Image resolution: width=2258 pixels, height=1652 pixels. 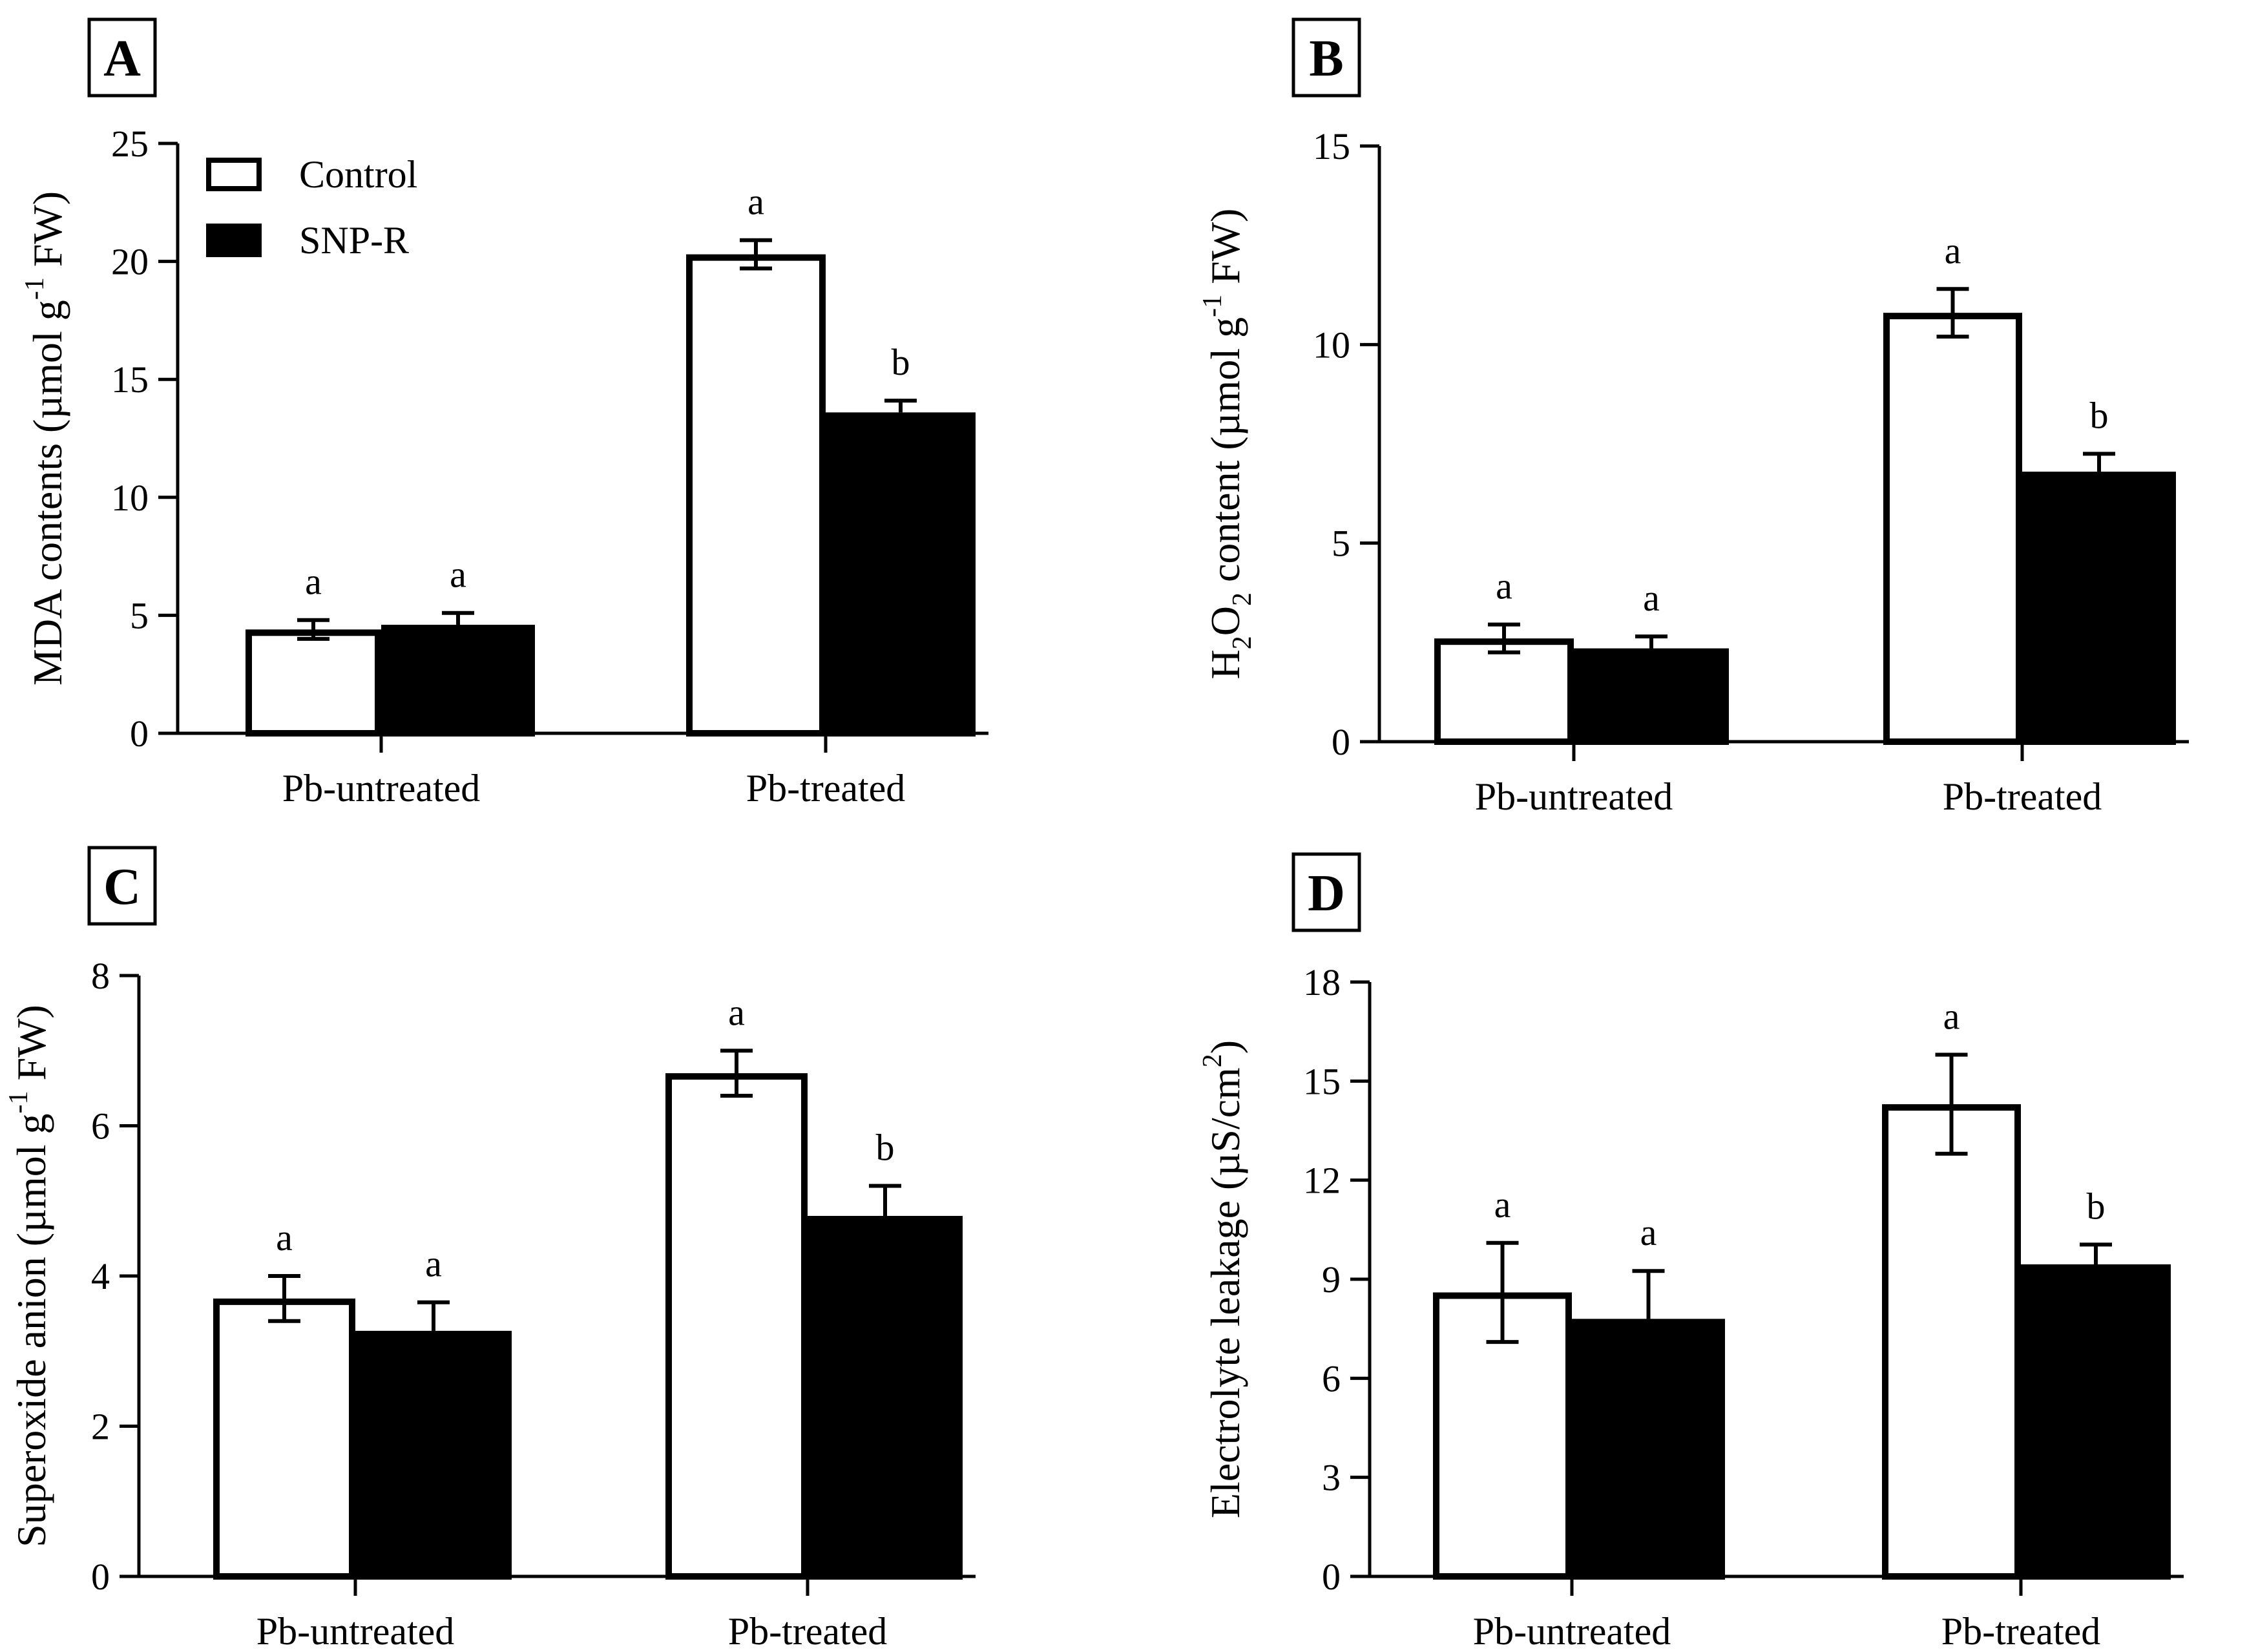 I want to click on y-tick-label: 4, so click(x=100, y=1276).